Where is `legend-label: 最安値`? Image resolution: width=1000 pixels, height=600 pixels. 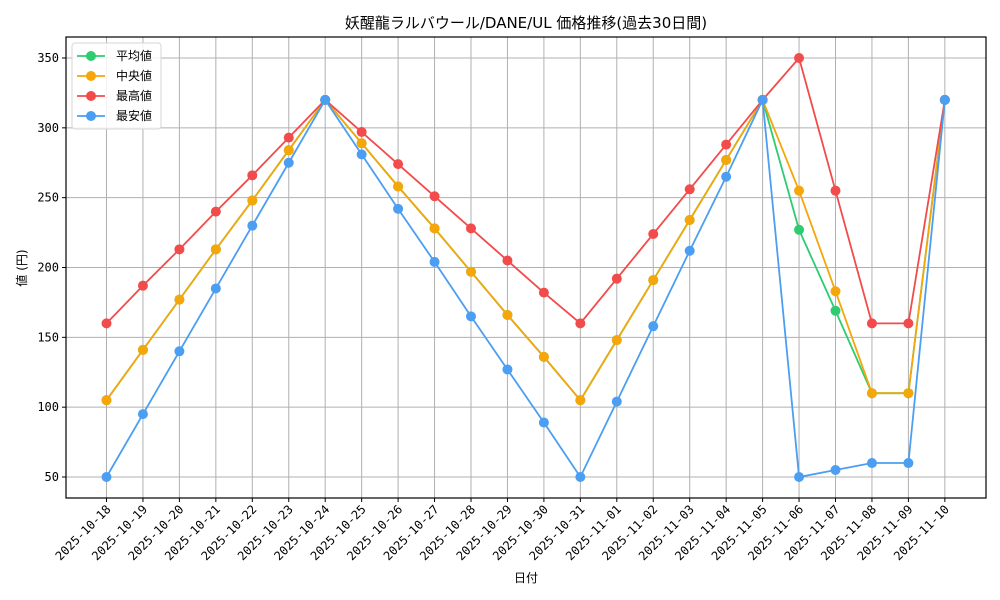
legend-label: 最安値 is located at coordinates (134, 115).